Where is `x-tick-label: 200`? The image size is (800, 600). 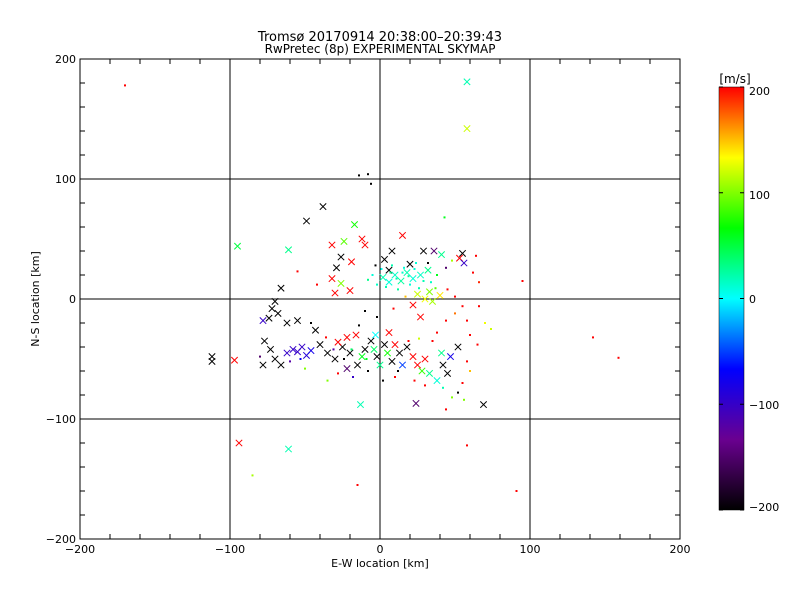 x-tick-label: 200 is located at coordinates (680, 549).